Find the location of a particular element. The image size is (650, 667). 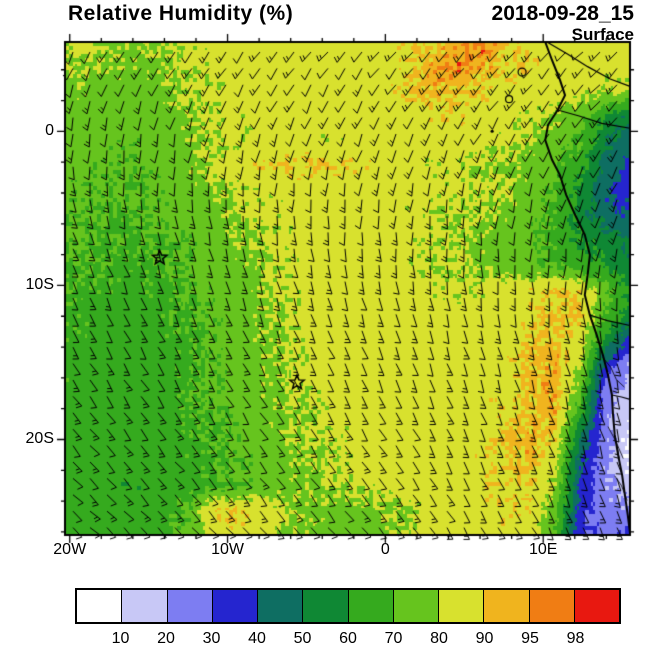

y-axis-label: 20S is located at coordinates (39, 439).